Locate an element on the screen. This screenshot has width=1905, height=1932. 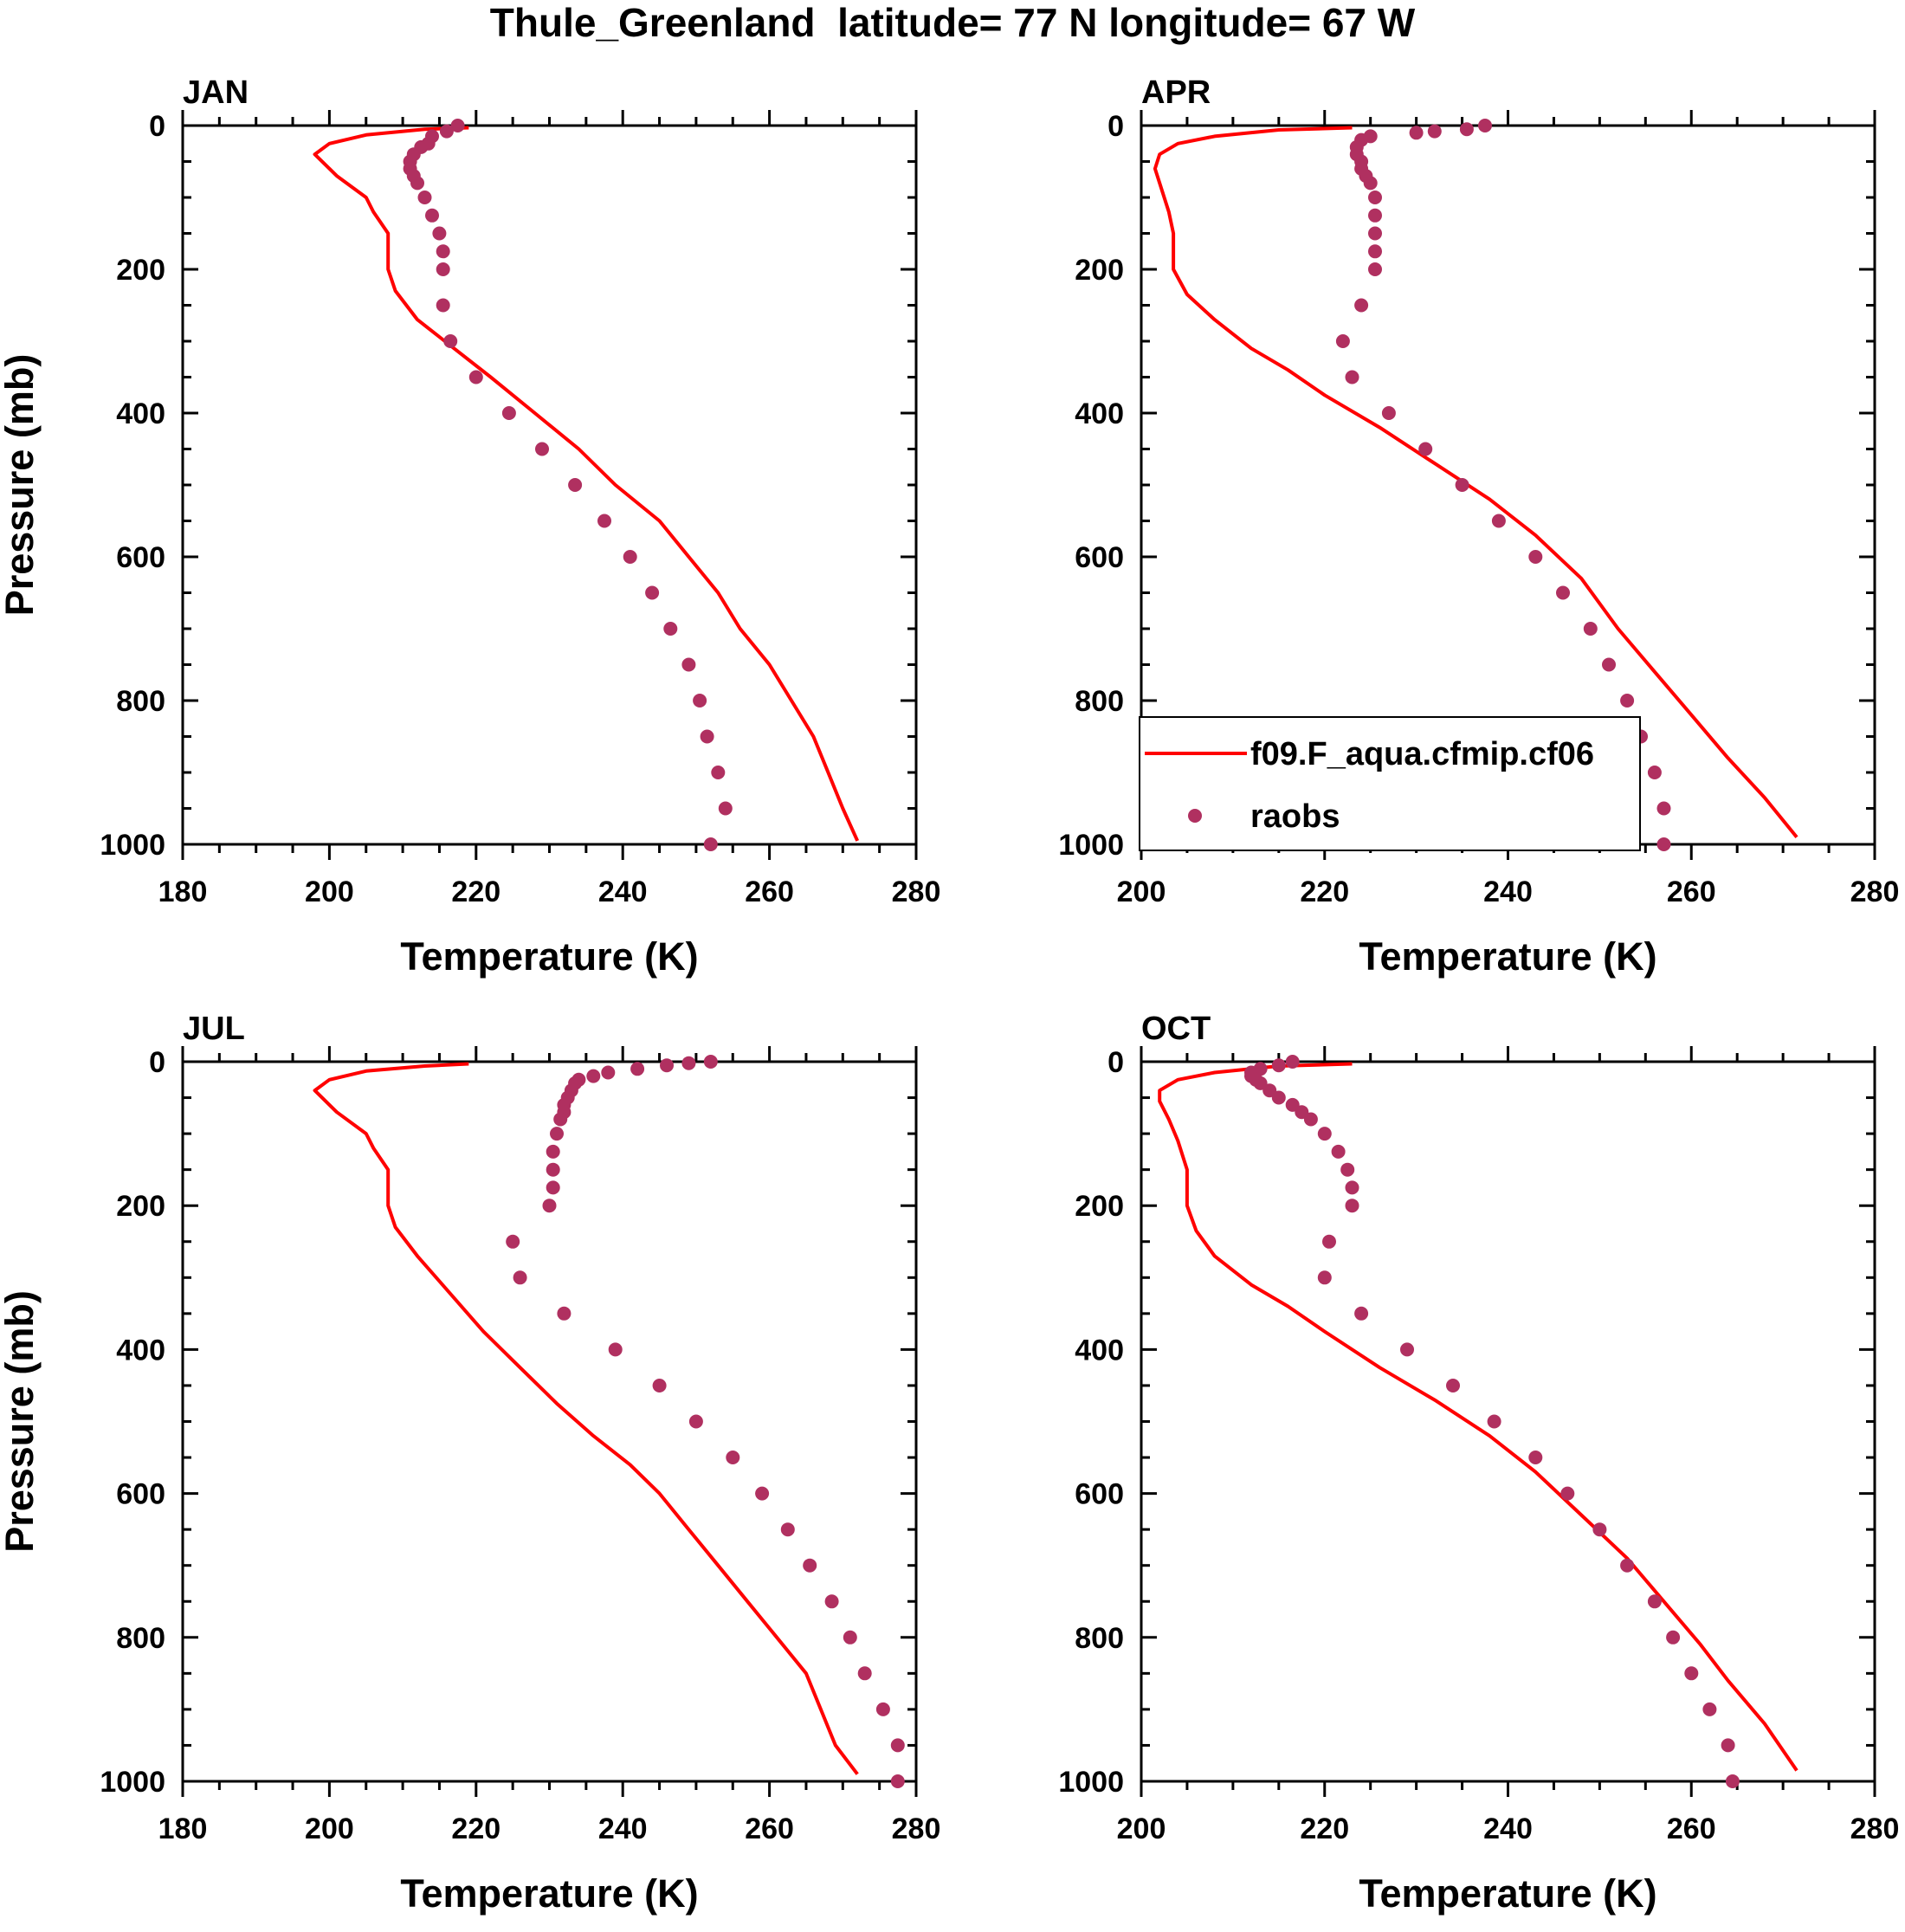
oct-ytick-label: 600 is located at coordinates (1099, 1494).